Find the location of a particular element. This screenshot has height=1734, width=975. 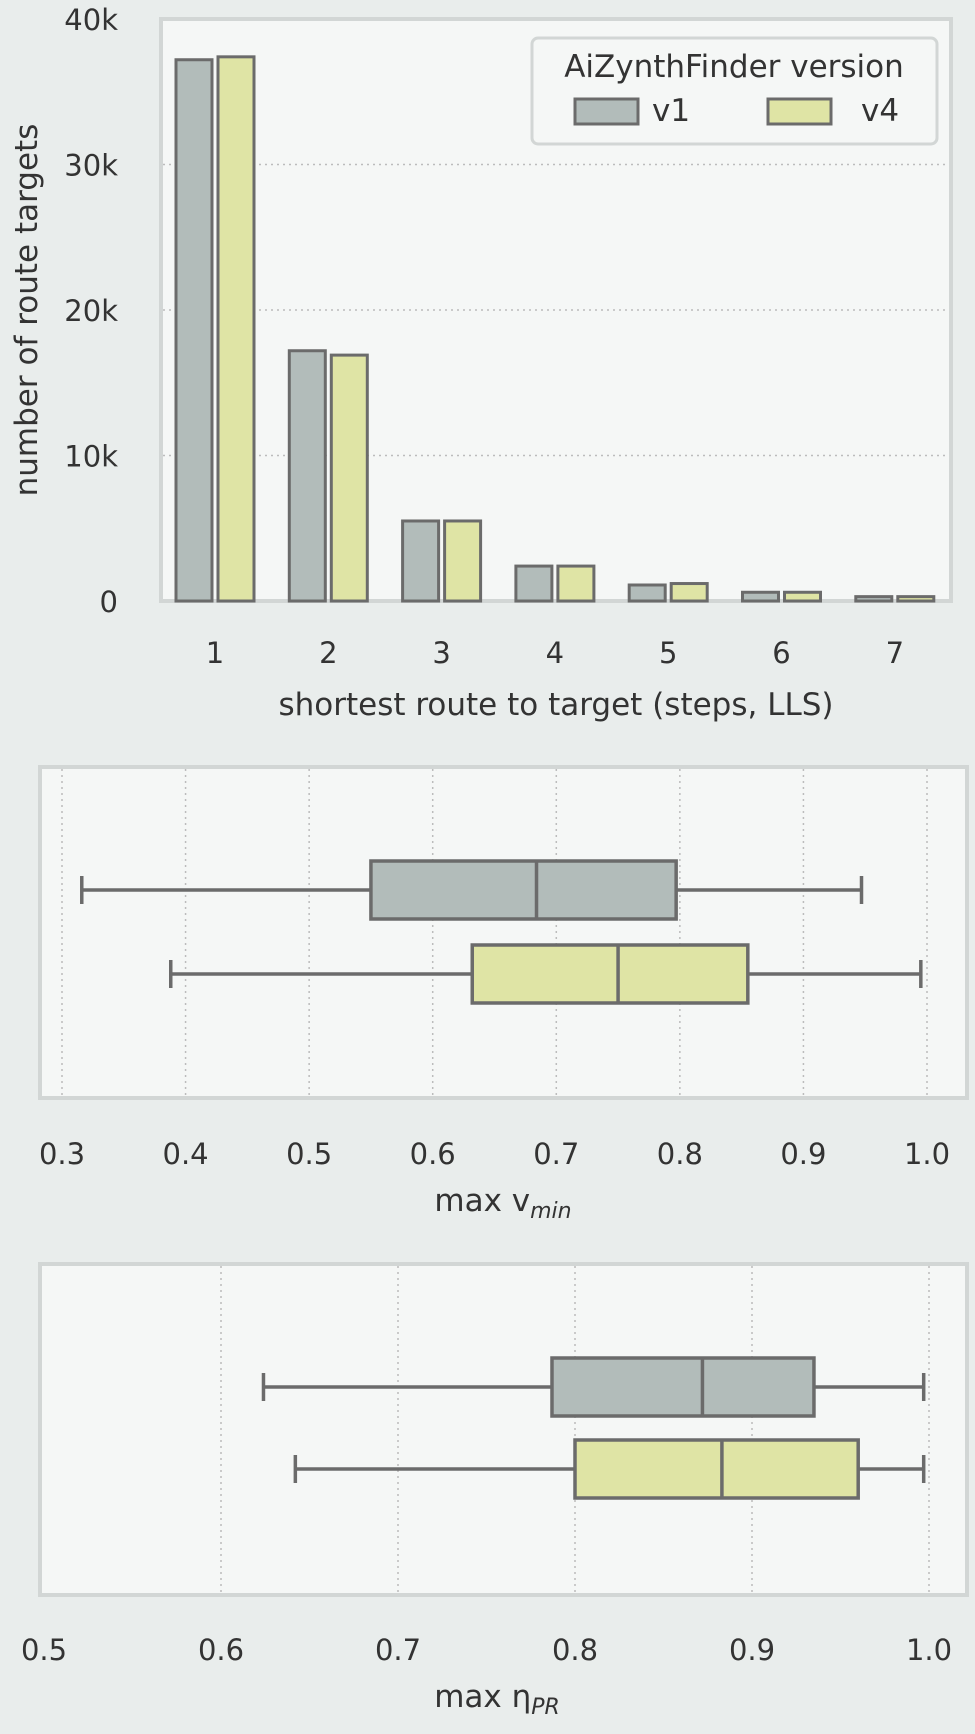

x-tick-label: 0.4 is located at coordinates (186, 1154).